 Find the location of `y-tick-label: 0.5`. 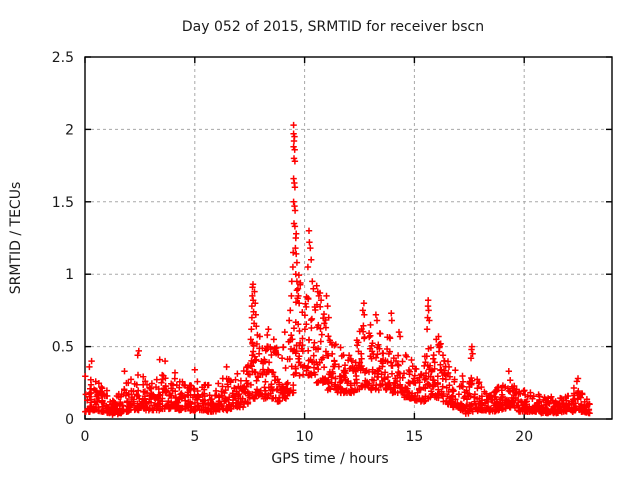

y-tick-label: 0.5 is located at coordinates (63, 348).